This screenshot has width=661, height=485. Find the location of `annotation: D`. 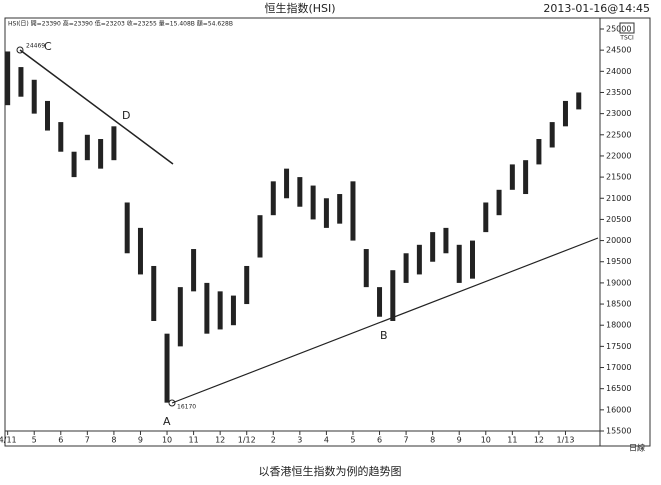

annotation: D is located at coordinates (126, 115).